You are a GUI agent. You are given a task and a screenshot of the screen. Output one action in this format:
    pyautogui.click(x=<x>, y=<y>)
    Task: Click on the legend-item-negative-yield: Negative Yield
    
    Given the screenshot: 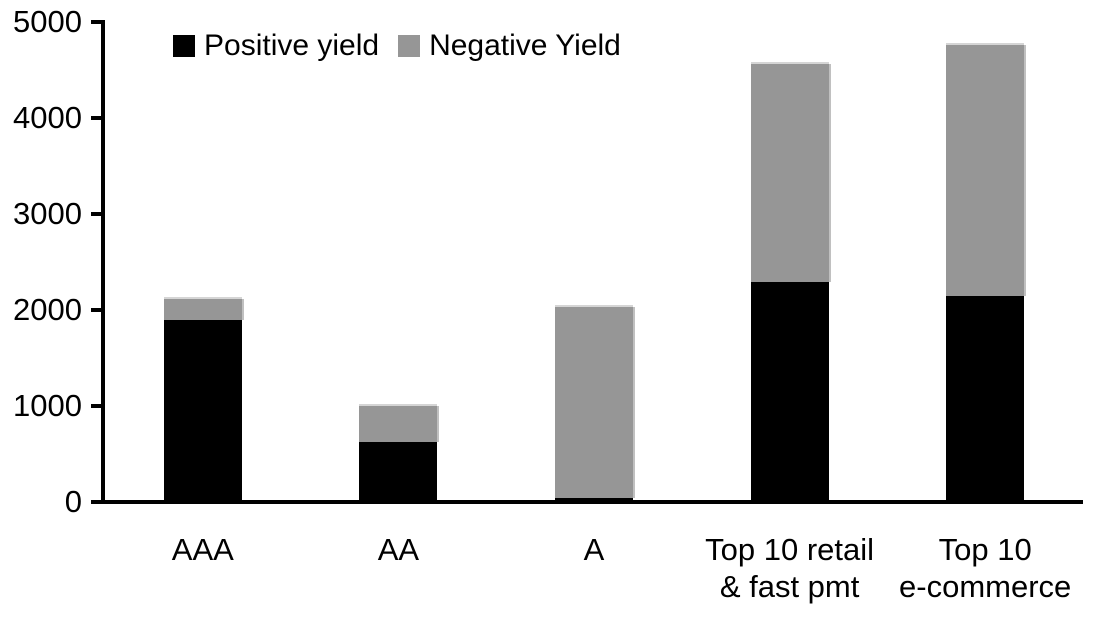 What is the action you would take?
    pyautogui.click(x=509, y=46)
    